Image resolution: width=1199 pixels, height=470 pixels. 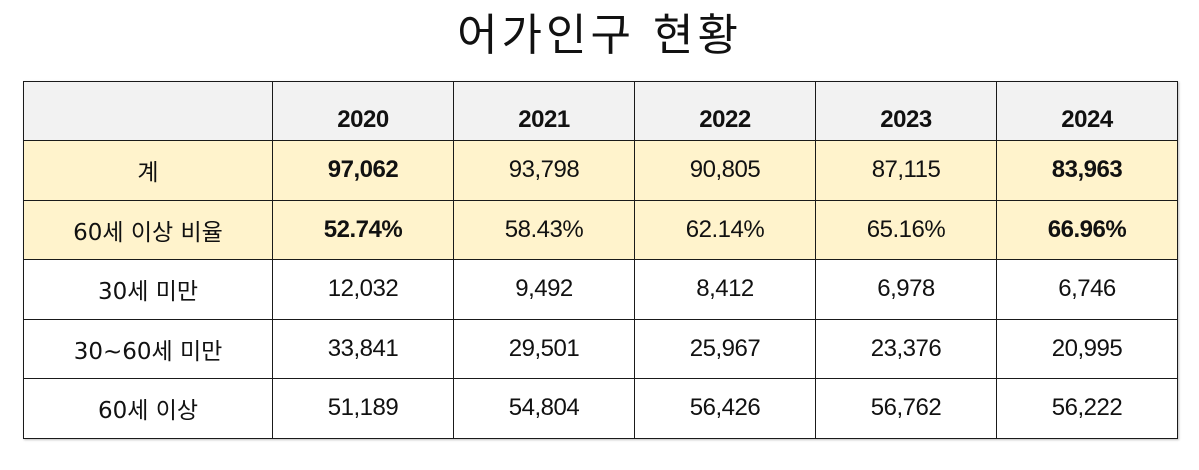 What do you see at coordinates (725, 170) in the screenshot?
I see `table-cell: 90,805` at bounding box center [725, 170].